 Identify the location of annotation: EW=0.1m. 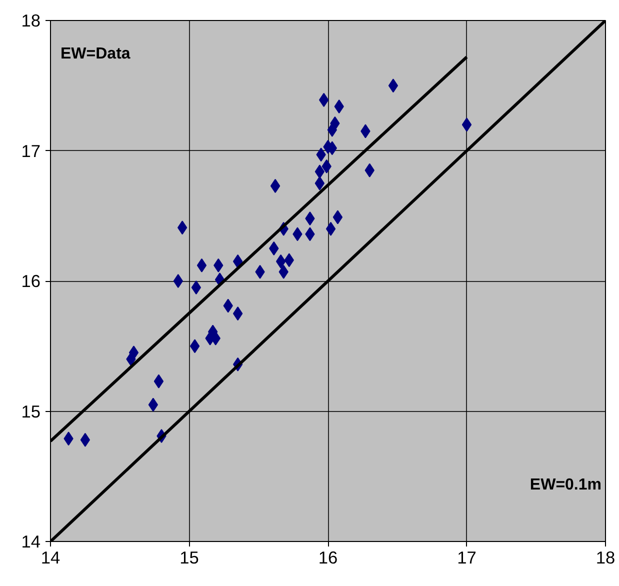
(566, 485).